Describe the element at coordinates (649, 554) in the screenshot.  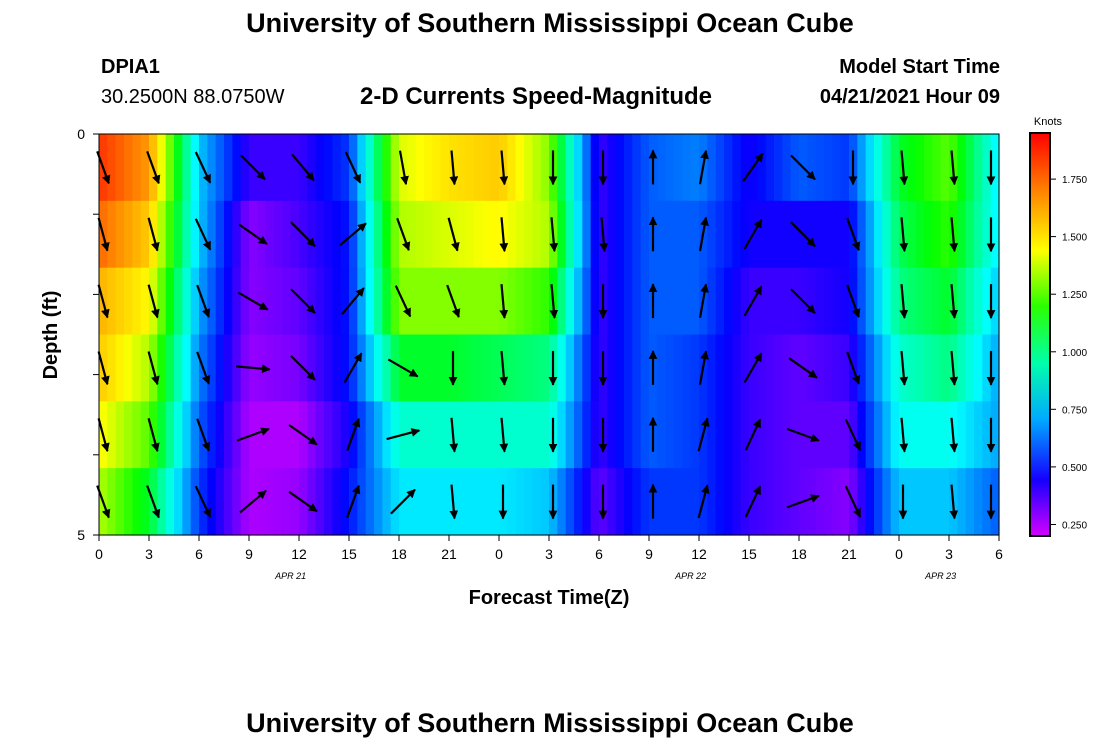
I see `x-tick-label: 9` at that location.